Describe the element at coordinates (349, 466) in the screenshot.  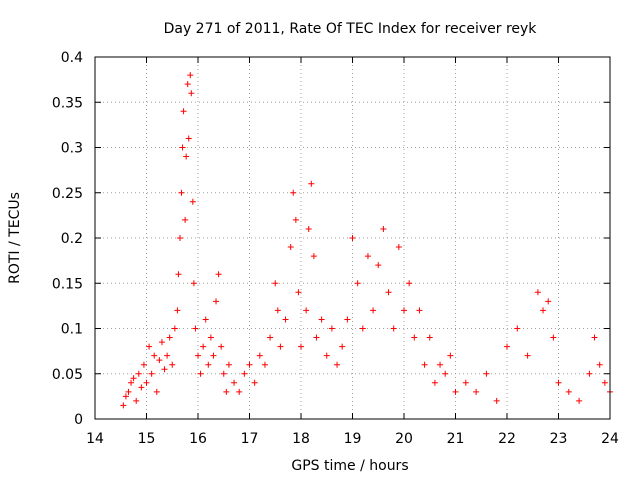
I see `x-axis-label: GPS time / hours` at that location.